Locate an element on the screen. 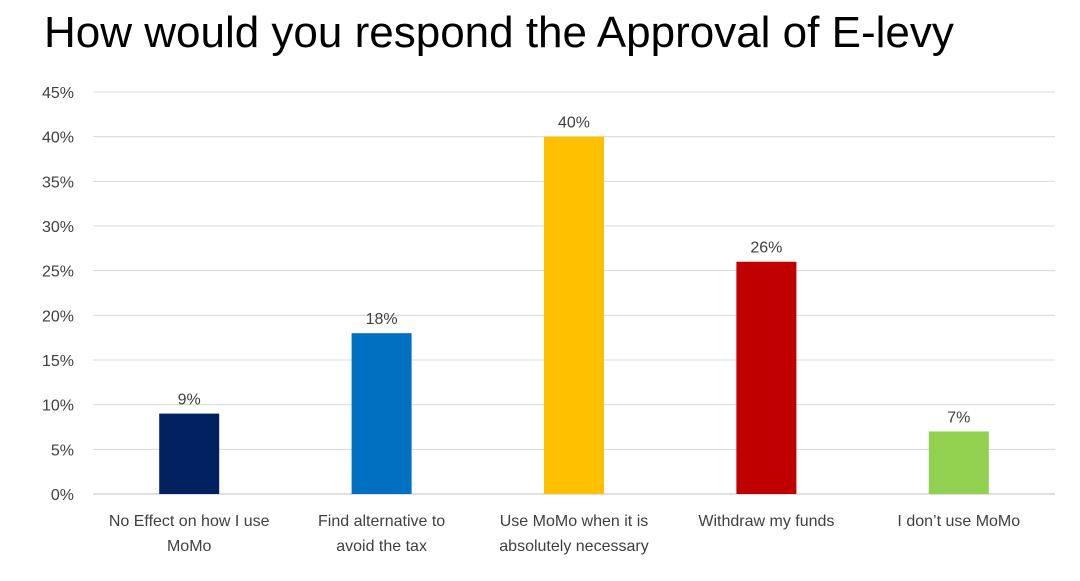  category-label: I don’t use MoMo is located at coordinates (958, 521).